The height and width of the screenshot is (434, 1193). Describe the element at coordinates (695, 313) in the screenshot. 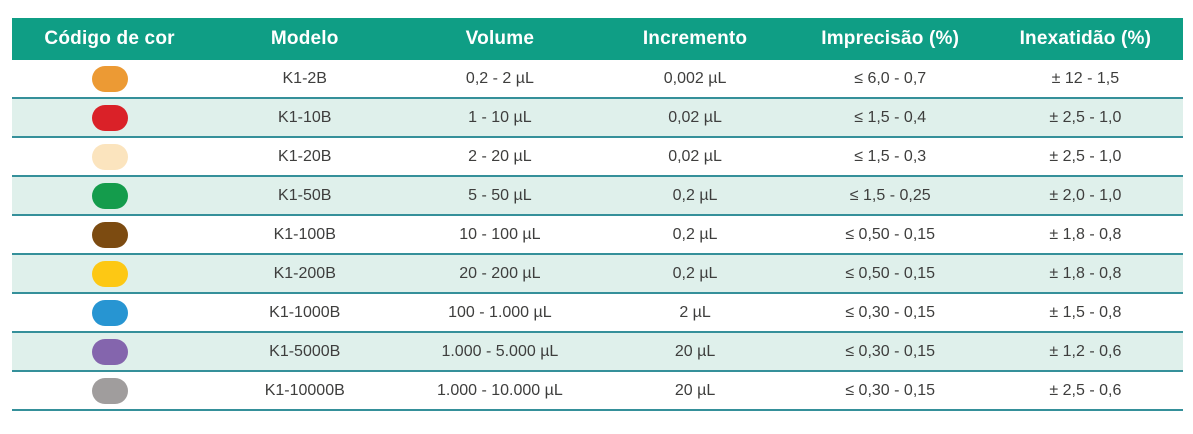

I see `increment-cell: 2 µL` at that location.